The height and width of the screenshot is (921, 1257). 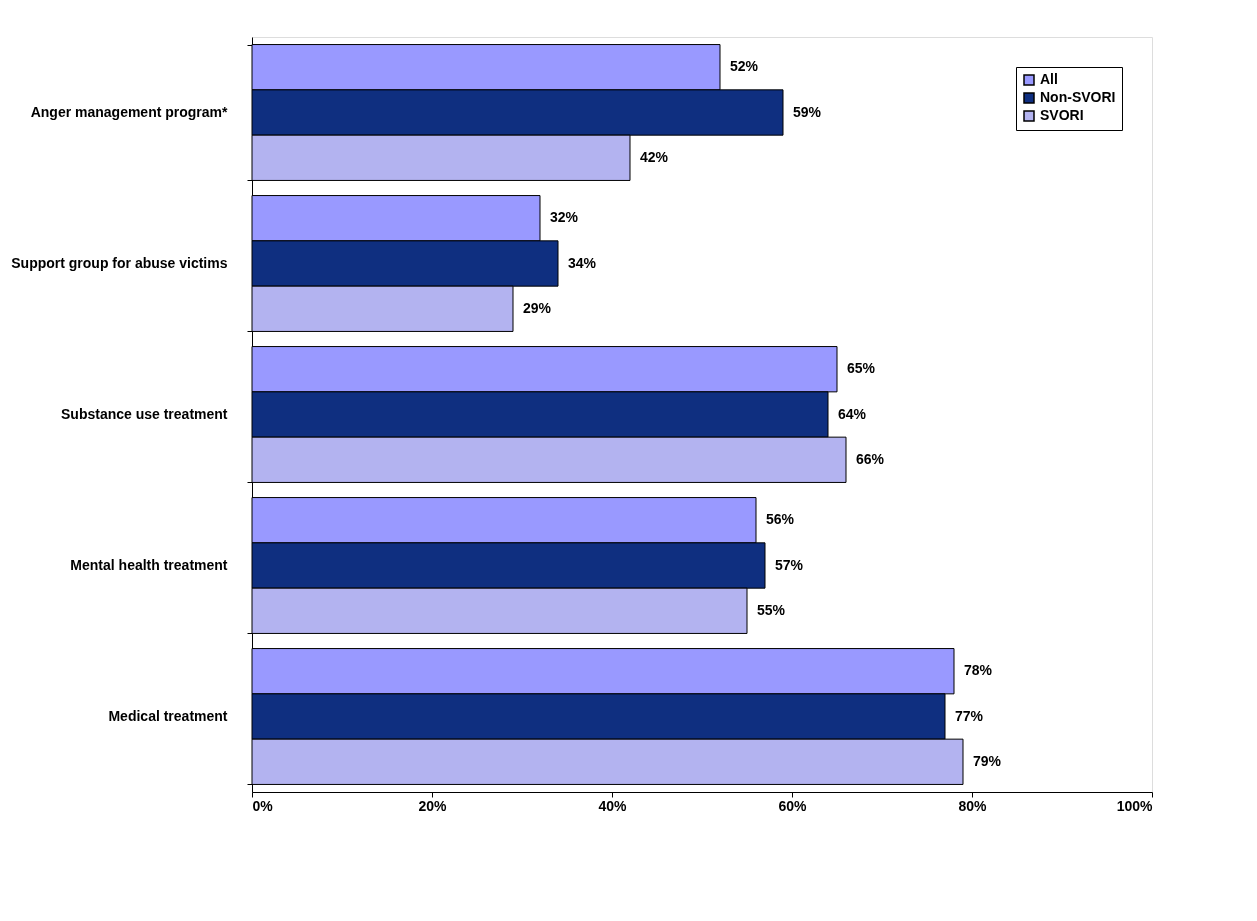 What do you see at coordinates (1078, 97) in the screenshot?
I see `legend-label: Non-SVORI` at bounding box center [1078, 97].